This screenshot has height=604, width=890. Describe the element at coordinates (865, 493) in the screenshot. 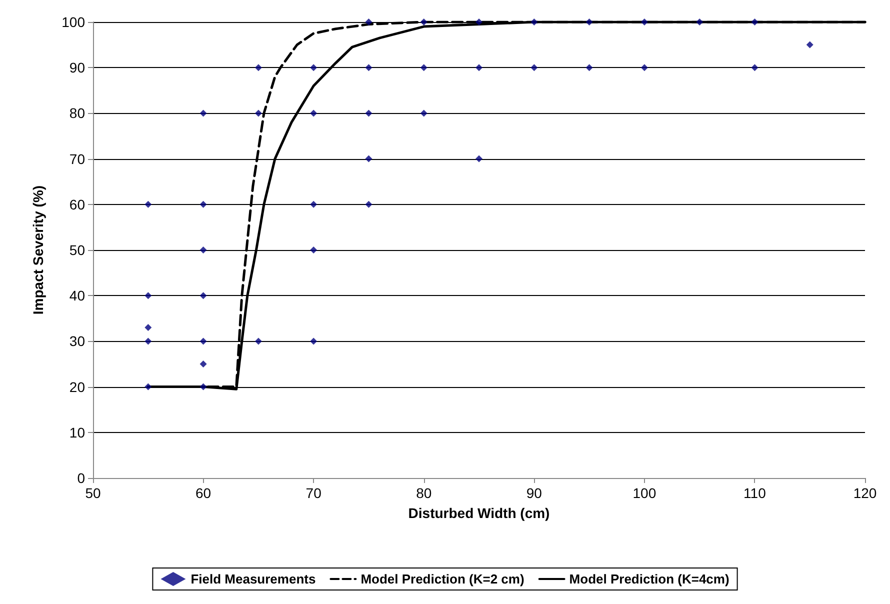

I see `x-tick-label: 120` at that location.